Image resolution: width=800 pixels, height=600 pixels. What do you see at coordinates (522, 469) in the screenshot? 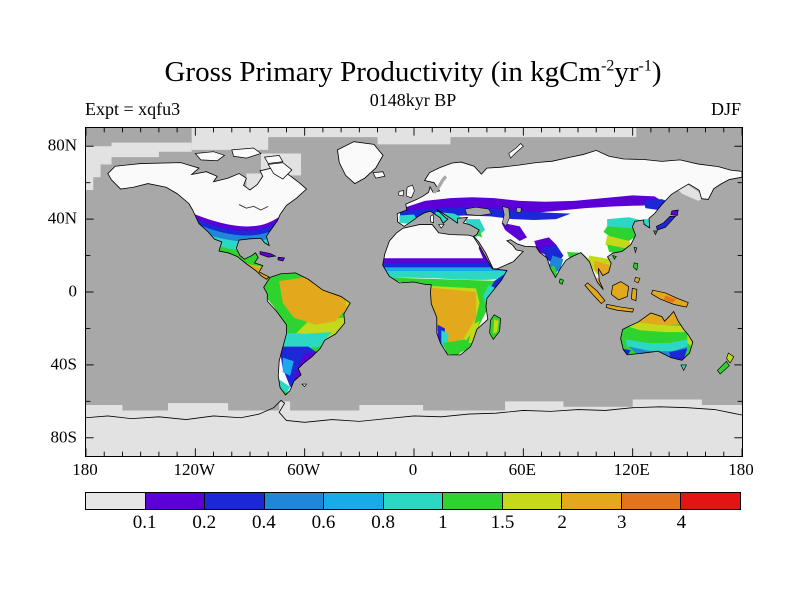
I see `x-axis-tick-label: 60E` at bounding box center [522, 469].